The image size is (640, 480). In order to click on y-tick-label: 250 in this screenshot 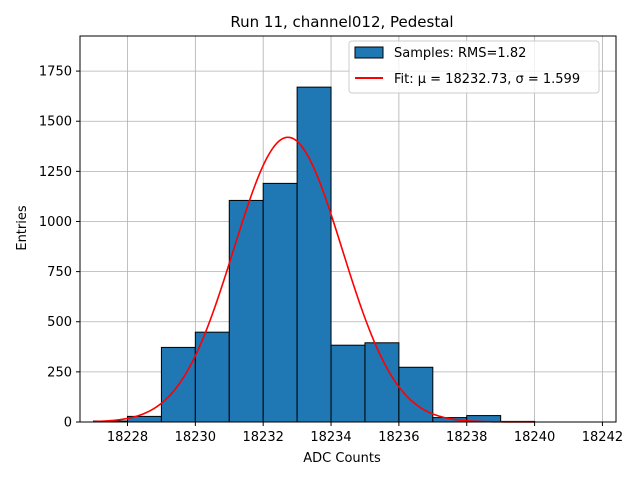, I will do `click(59, 372)`.